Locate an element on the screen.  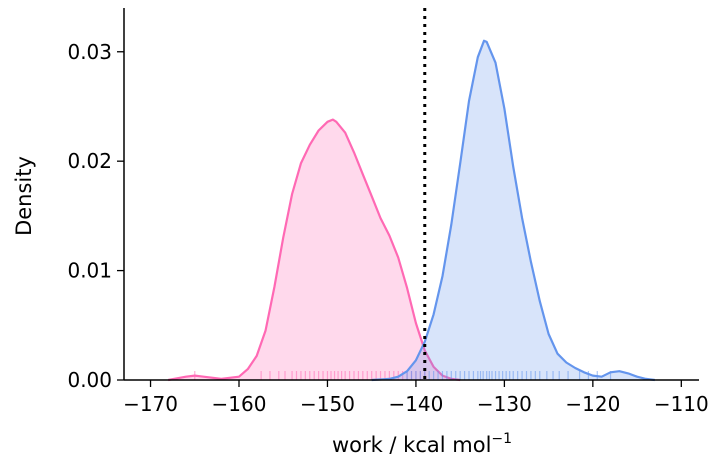
y-axis-label: Density is located at coordinates (24, 196).